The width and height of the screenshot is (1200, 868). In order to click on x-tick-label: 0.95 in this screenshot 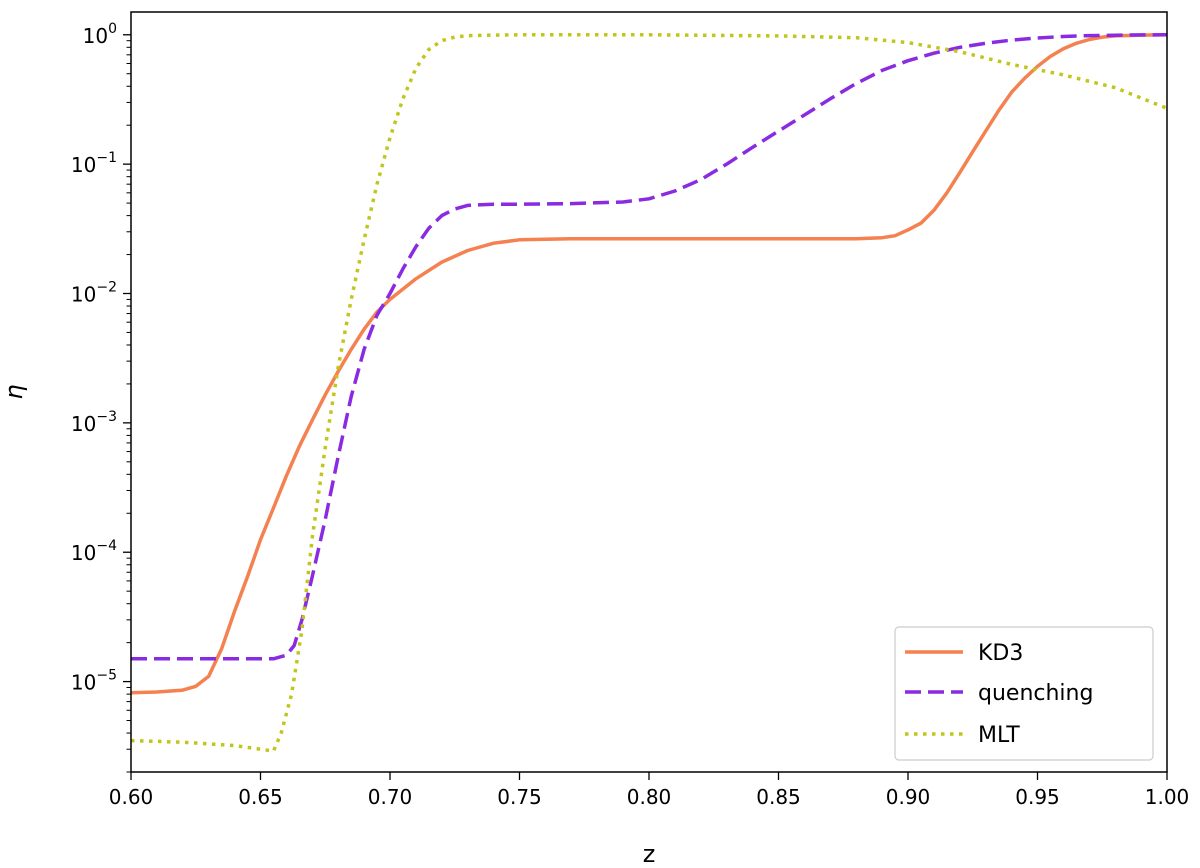, I will do `click(1037, 797)`.